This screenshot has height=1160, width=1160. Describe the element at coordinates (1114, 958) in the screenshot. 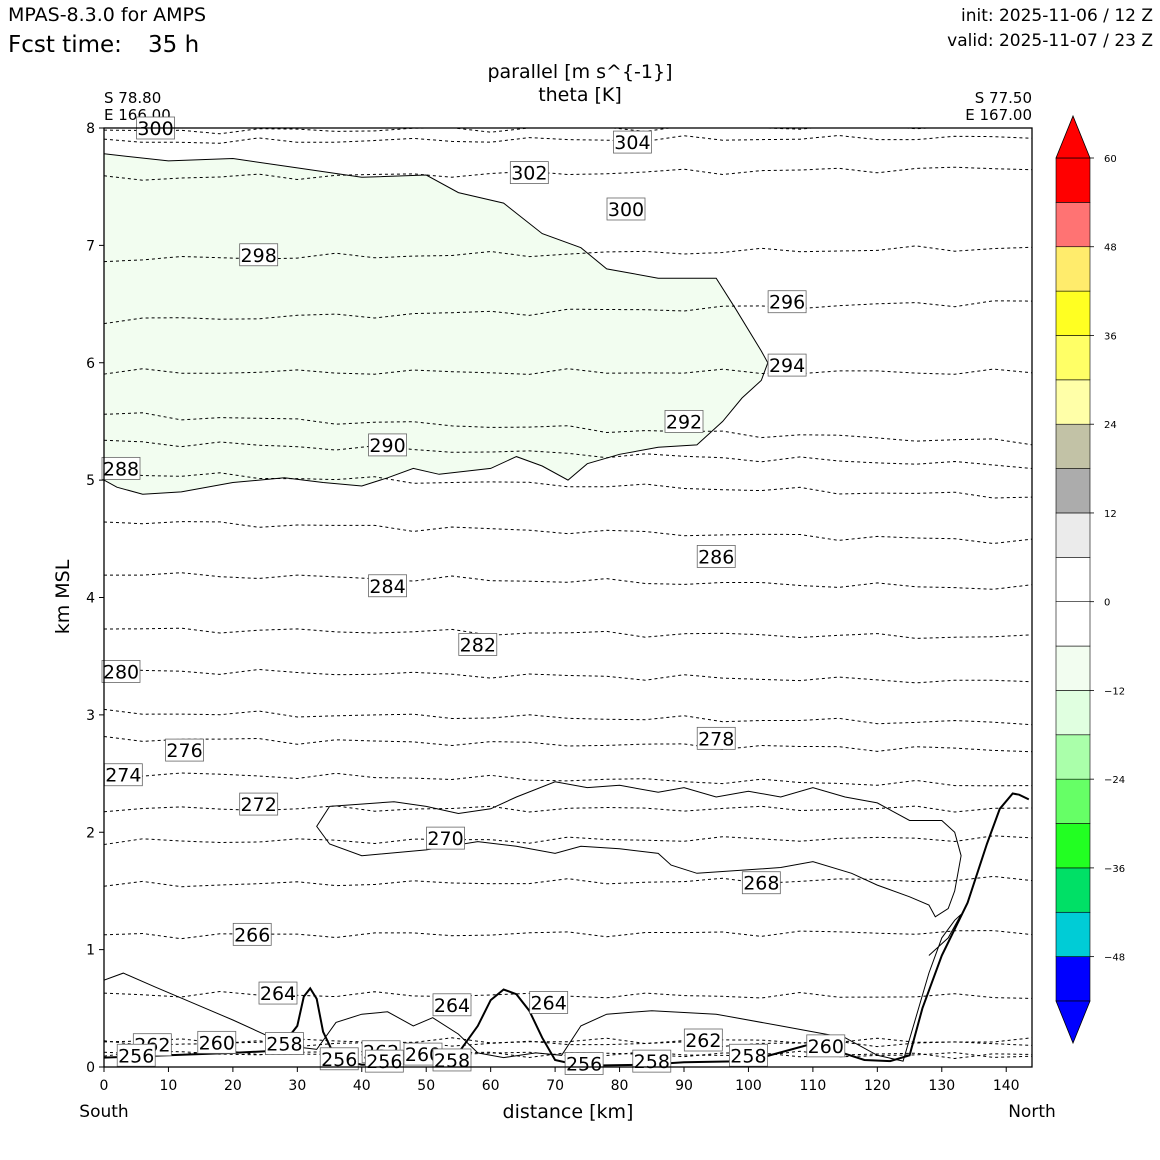

I see `colorbar-tick-label: −48` at that location.